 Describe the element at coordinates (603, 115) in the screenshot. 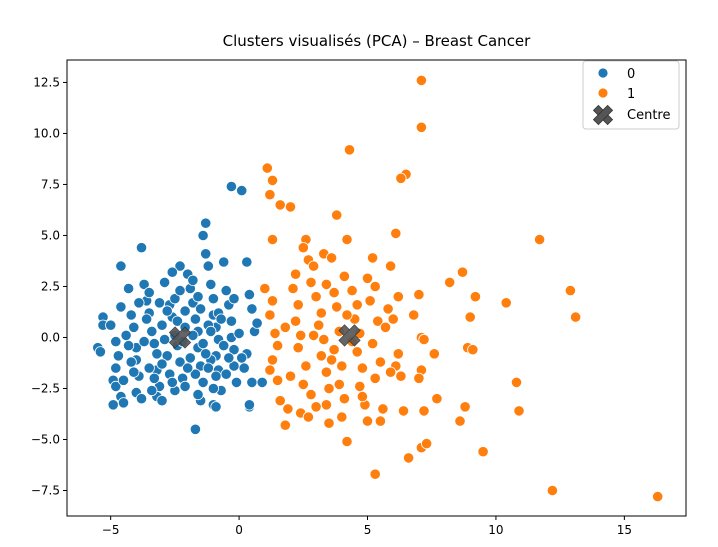

I see `legend-marker-centre` at that location.